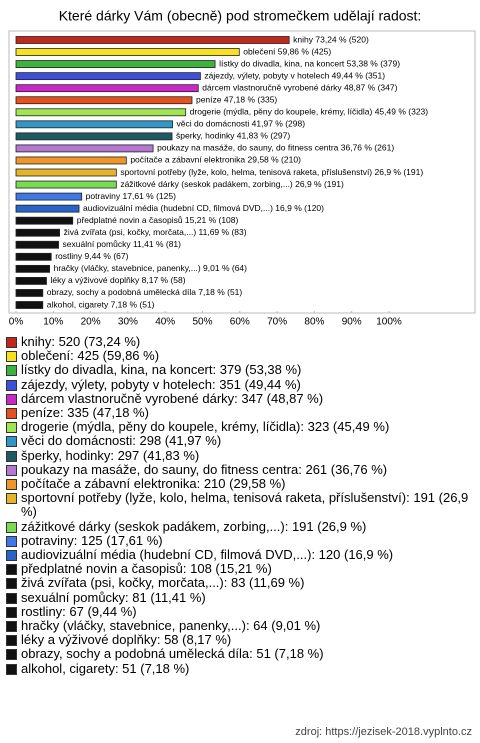  Describe the element at coordinates (389, 322) in the screenshot. I see `x-tick-label: 100%` at that location.